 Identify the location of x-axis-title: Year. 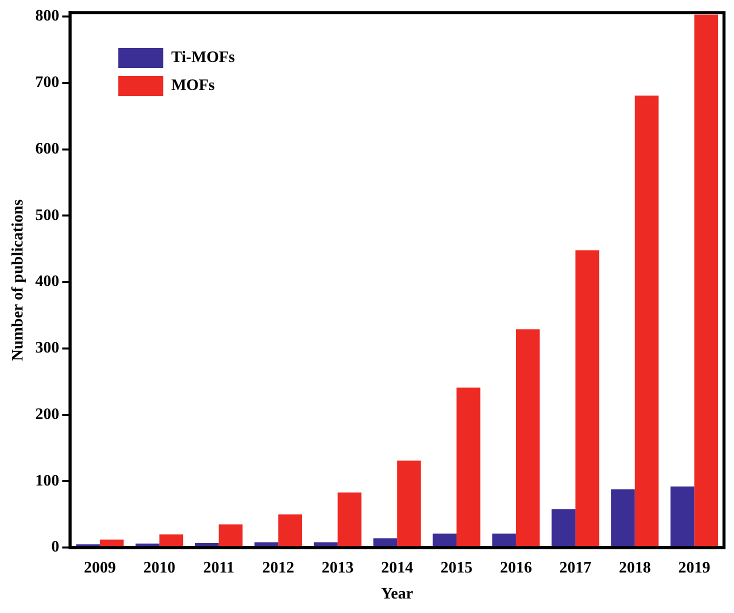
(397, 594).